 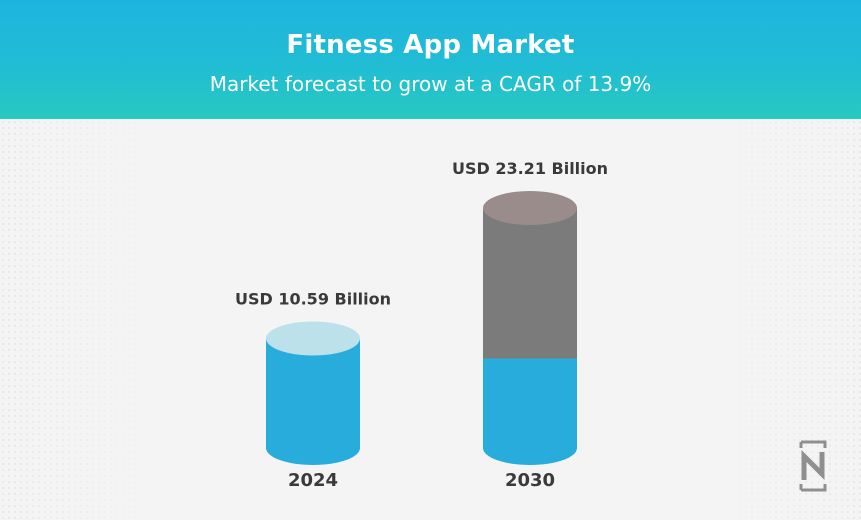 I want to click on data-label-2024: USD 10.59 Billion, so click(x=313, y=298).